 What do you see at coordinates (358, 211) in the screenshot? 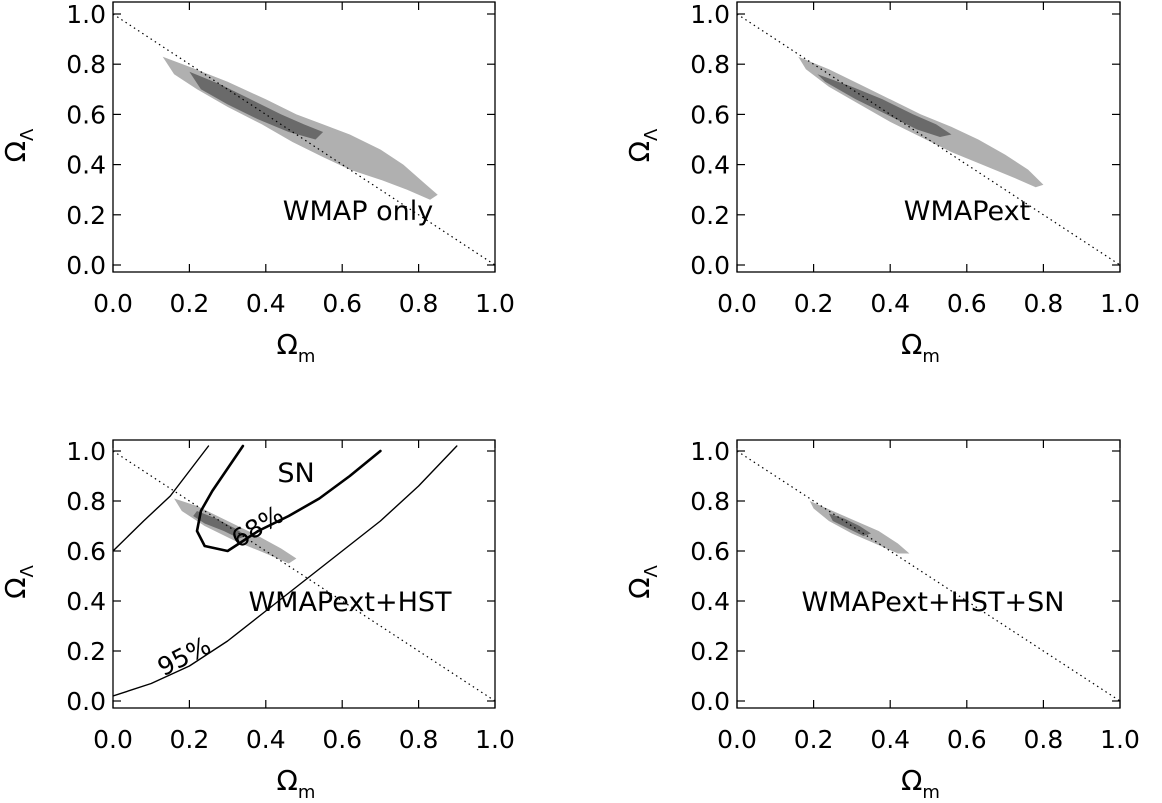
I see `panel-label: WMAP only` at bounding box center [358, 211].